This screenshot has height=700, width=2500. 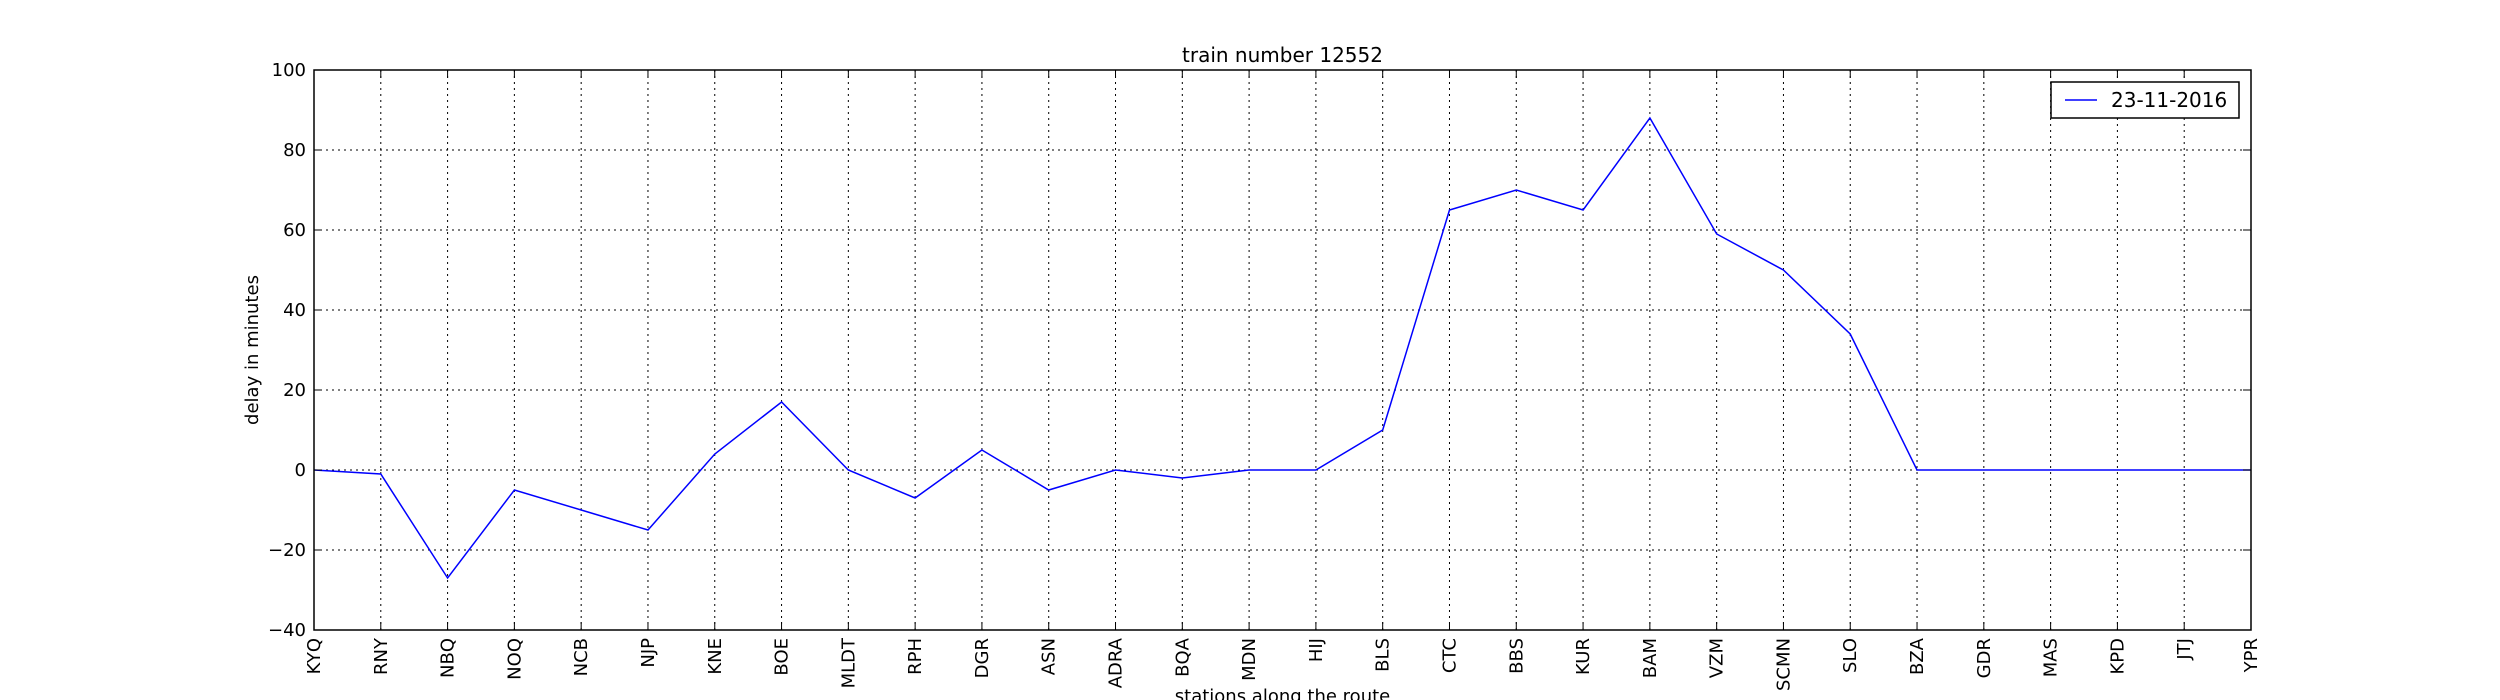 I want to click on x-tick-label: BZA, so click(x=1917, y=656).